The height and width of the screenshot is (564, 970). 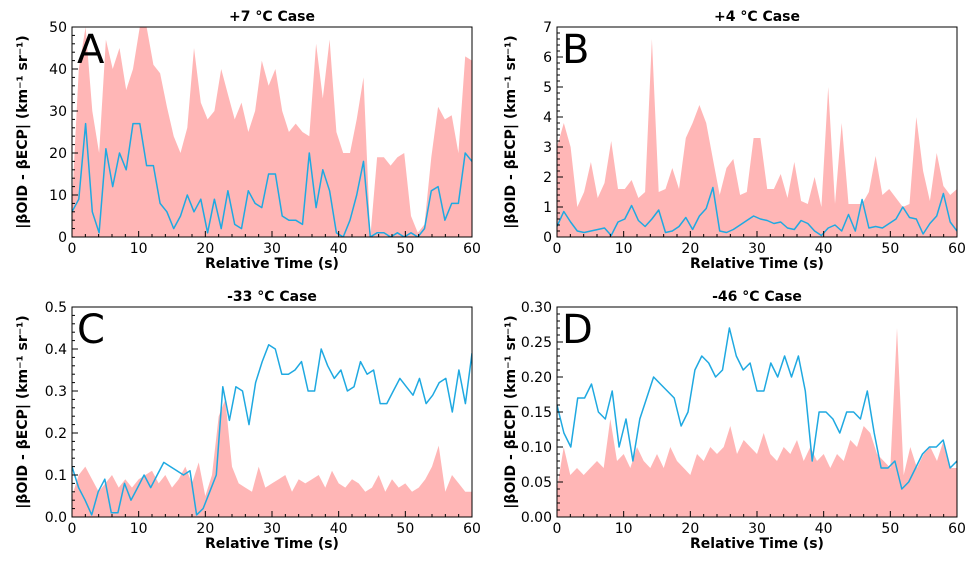 What do you see at coordinates (547, 208) in the screenshot?
I see `y-tick-label: 1` at bounding box center [547, 208].